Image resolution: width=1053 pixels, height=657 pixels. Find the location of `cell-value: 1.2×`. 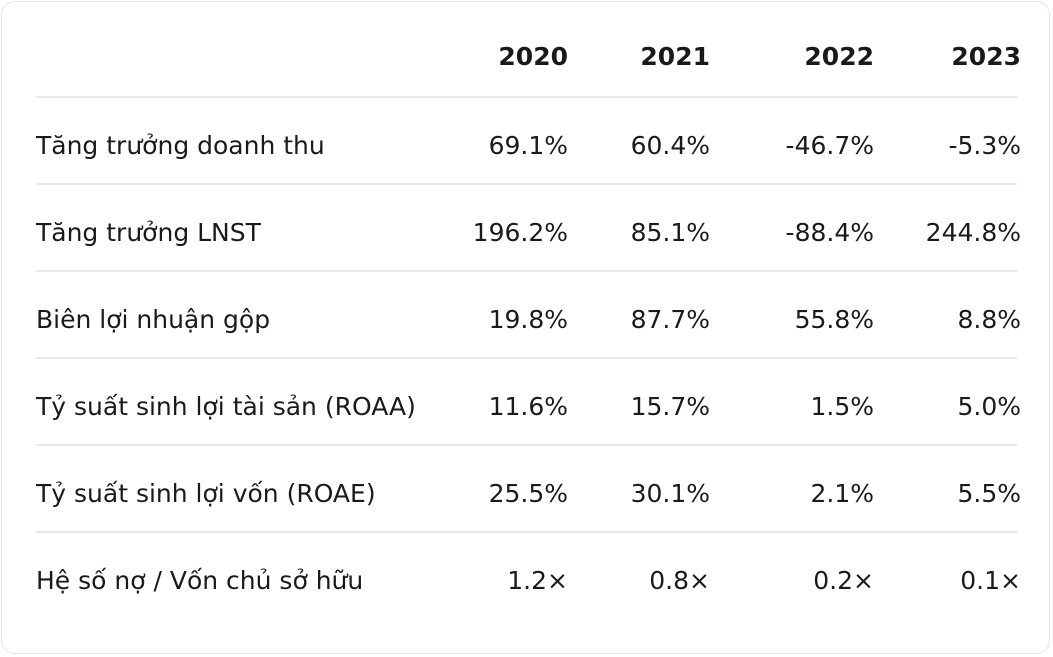

cell-value: 1.2× is located at coordinates (537, 580).